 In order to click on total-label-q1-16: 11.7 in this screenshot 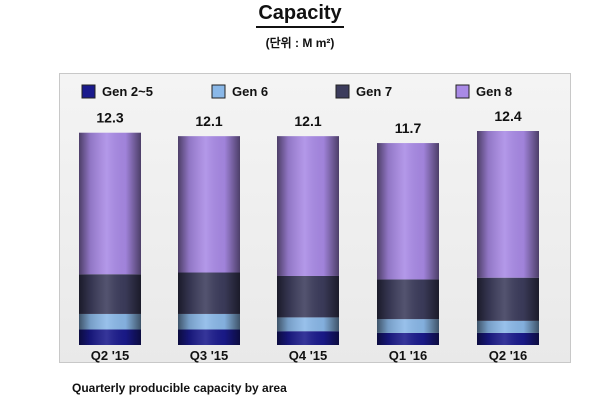, I will do `click(408, 128)`.